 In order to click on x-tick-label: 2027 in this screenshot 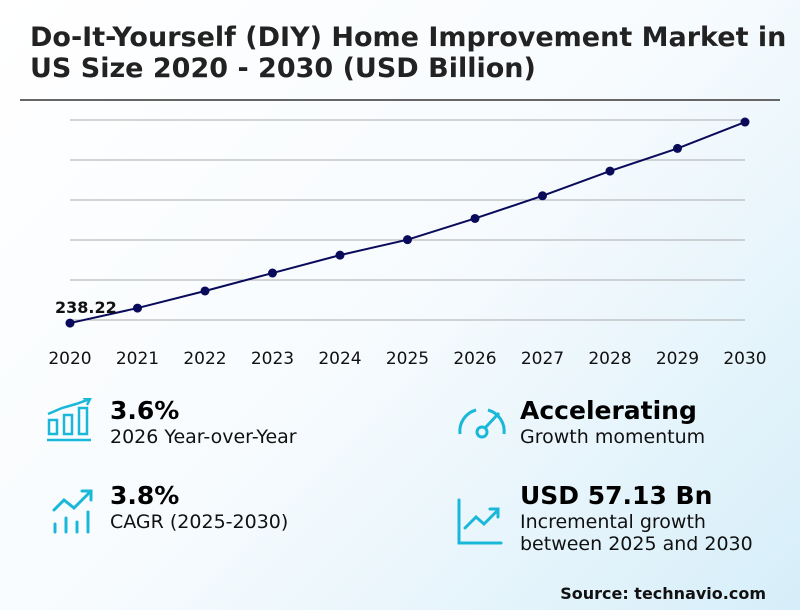, I will do `click(542, 359)`.